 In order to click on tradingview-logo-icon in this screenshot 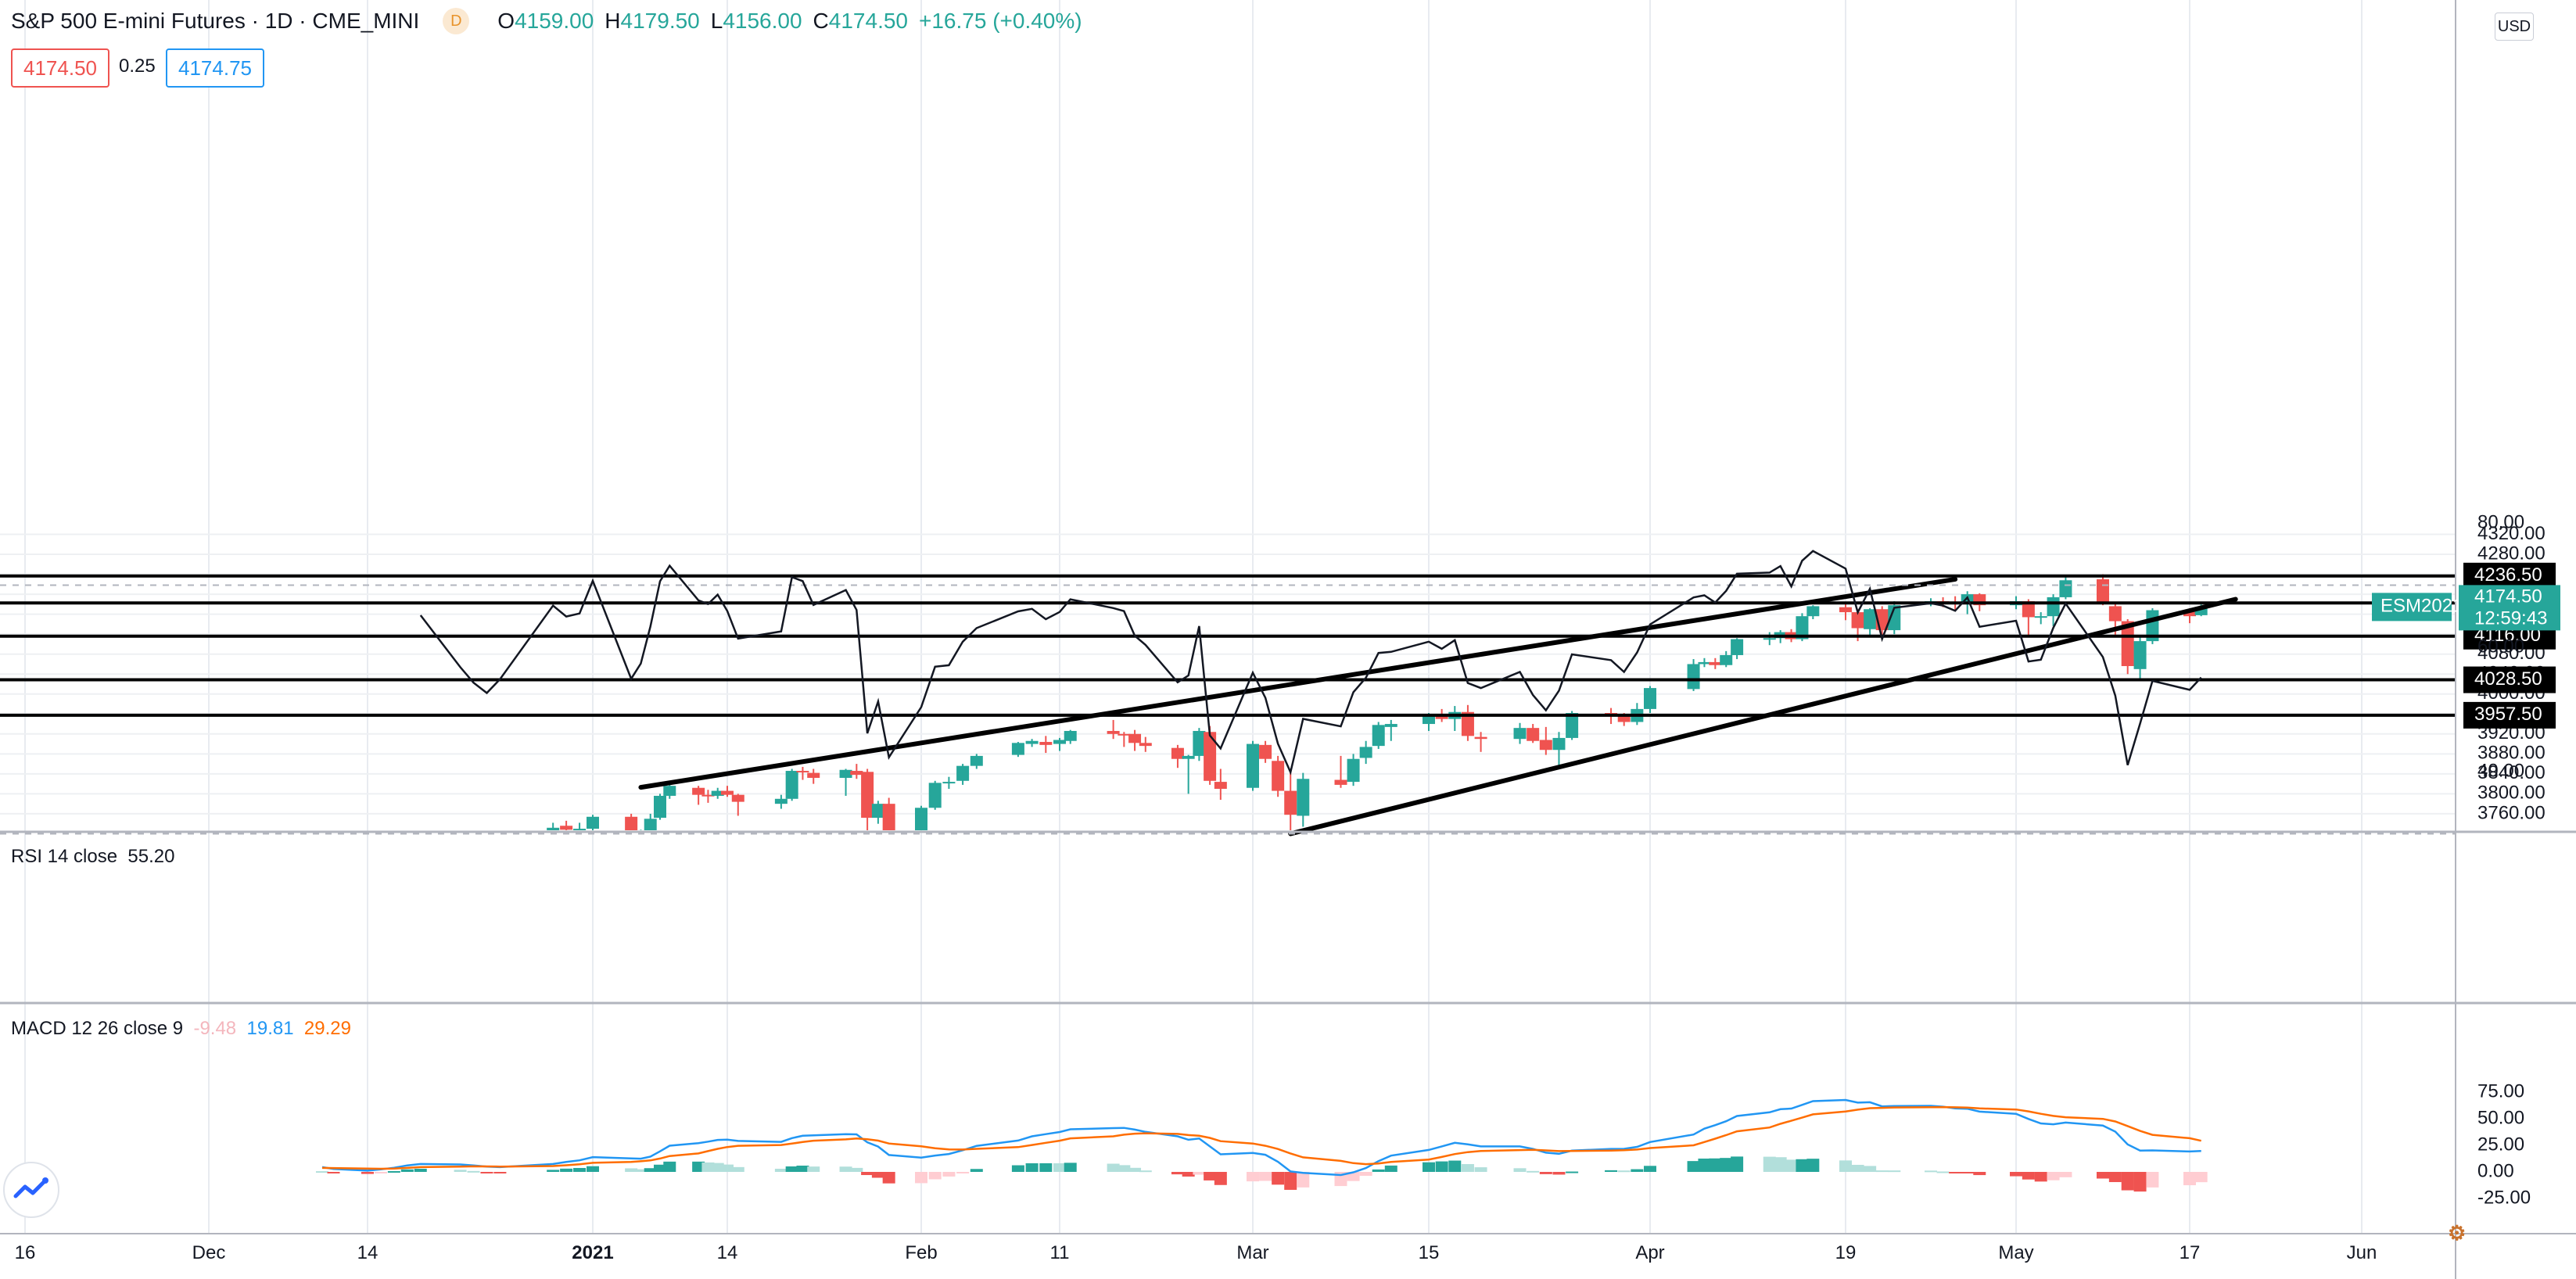, I will do `click(31, 1190)`.